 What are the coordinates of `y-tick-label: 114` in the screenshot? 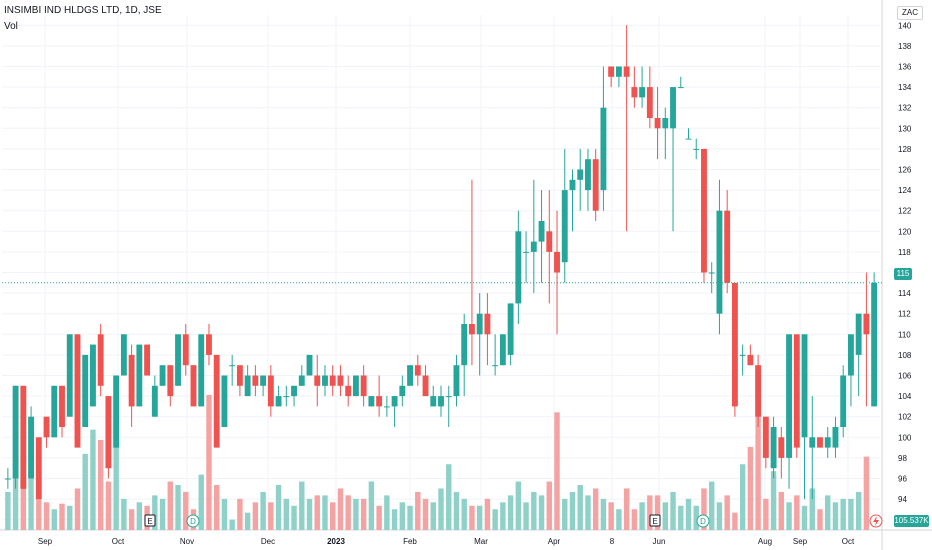 It's located at (904, 293).